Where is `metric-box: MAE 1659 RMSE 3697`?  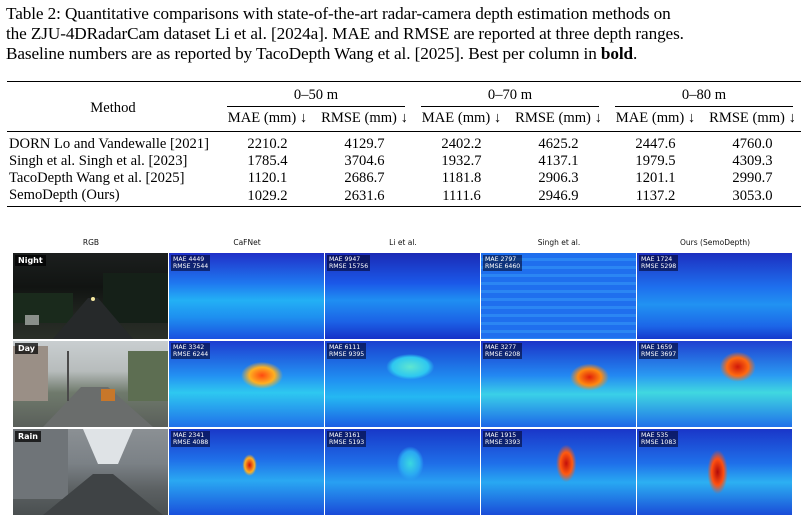
metric-box: MAE 1659 RMSE 3697 is located at coordinates (659, 351).